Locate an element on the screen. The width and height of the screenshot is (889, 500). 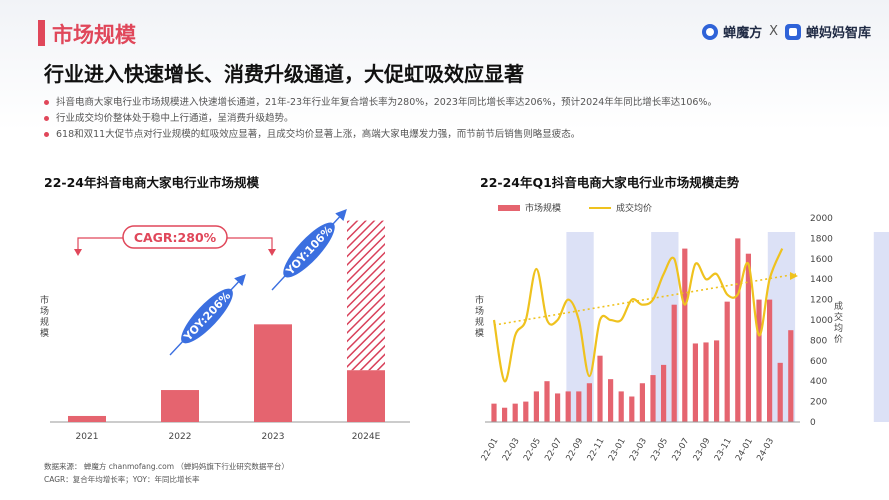
right-y-tick-label: 1800 is located at coordinates (821, 239).